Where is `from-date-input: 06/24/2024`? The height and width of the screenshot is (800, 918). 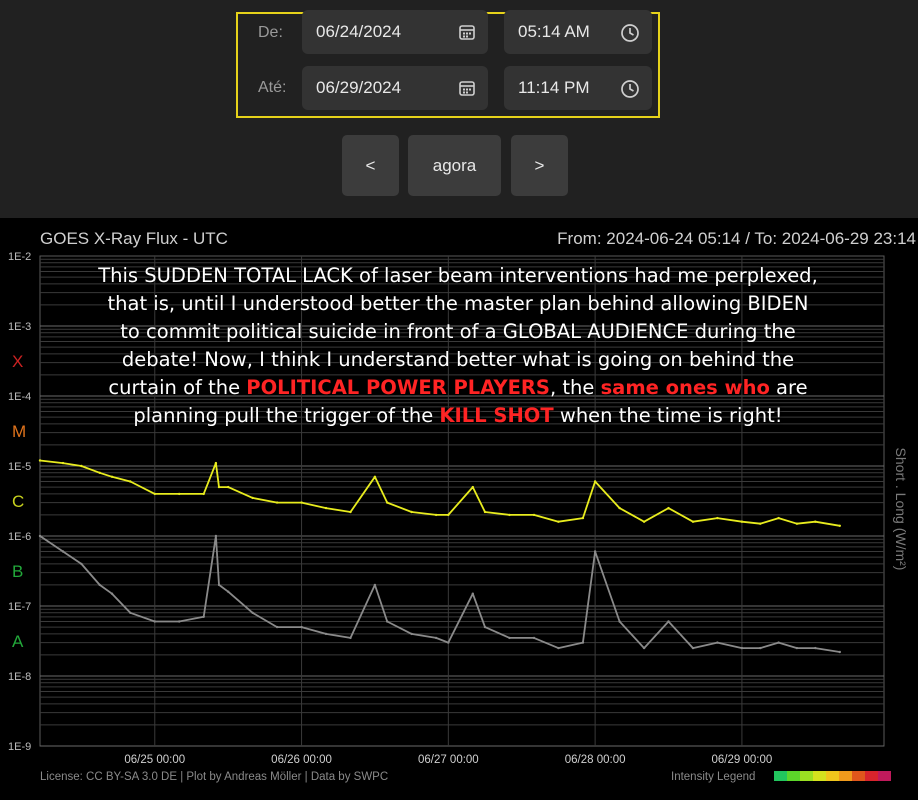
from-date-input: 06/24/2024 is located at coordinates (395, 32).